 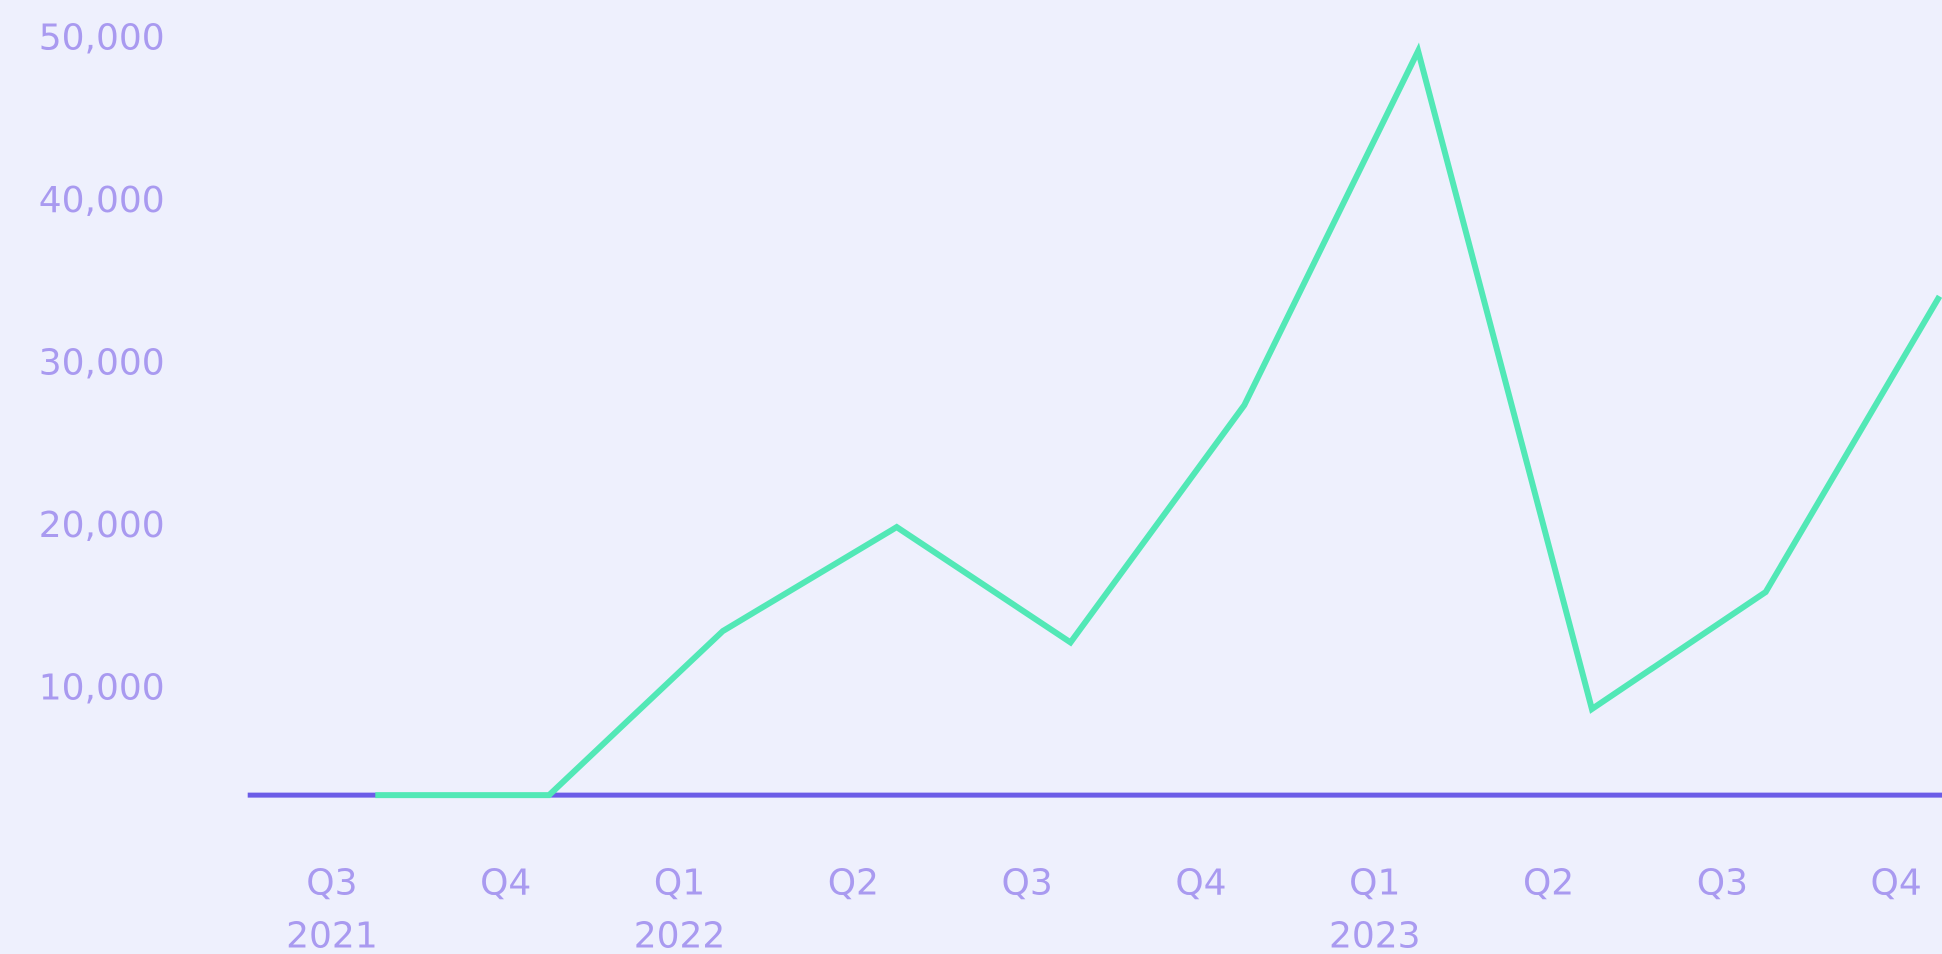 I want to click on y-tick-label: 30,000, so click(x=102, y=363).